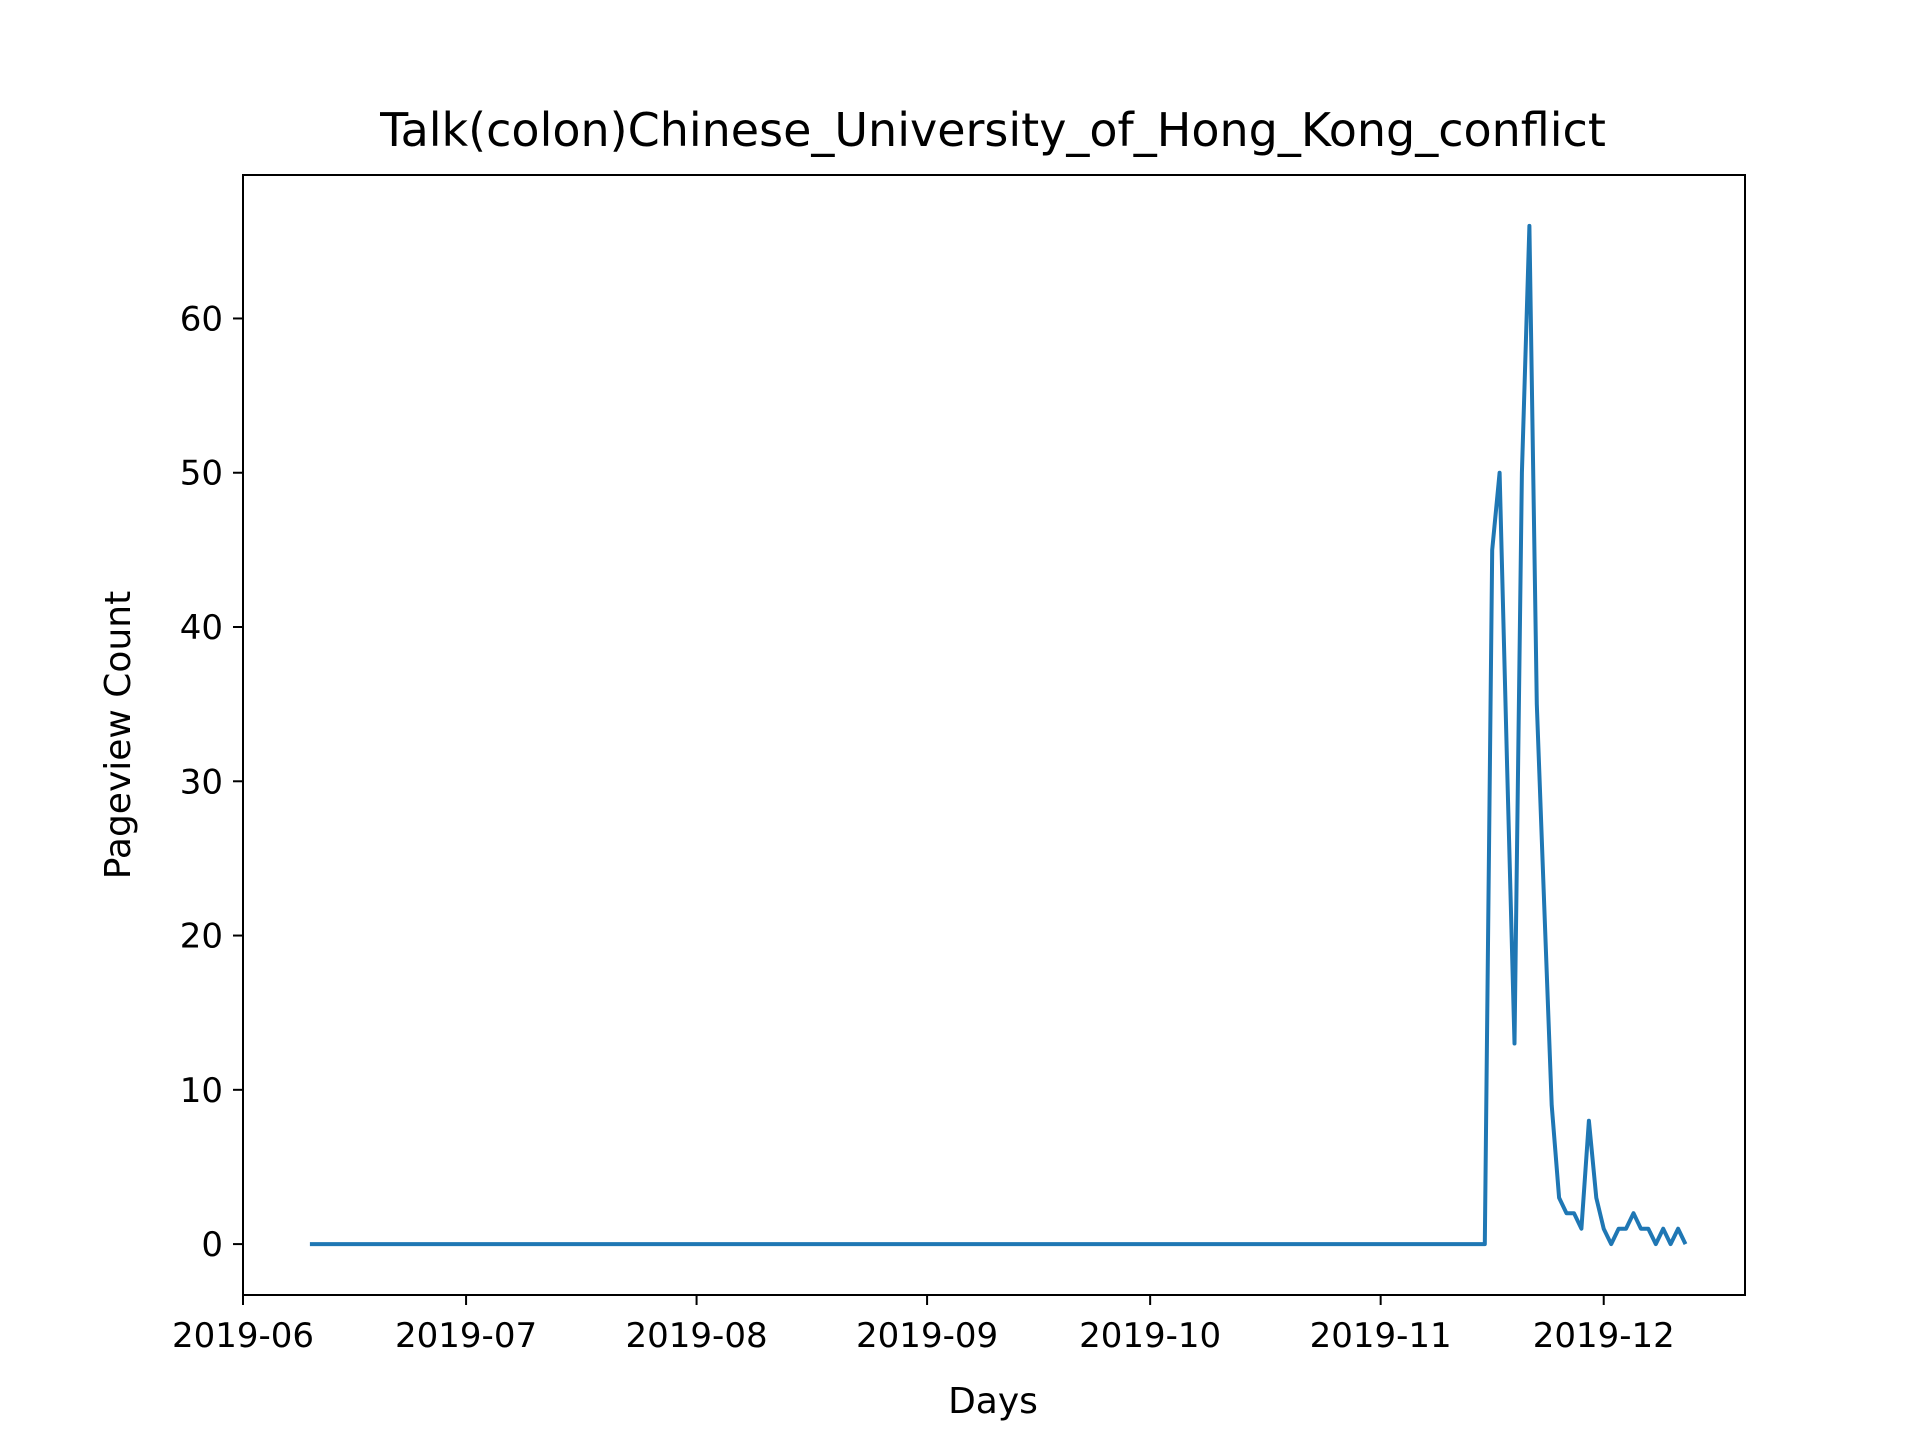  Describe the element at coordinates (1604, 1336) in the screenshot. I see `x-tick-label: 2019-12` at that location.